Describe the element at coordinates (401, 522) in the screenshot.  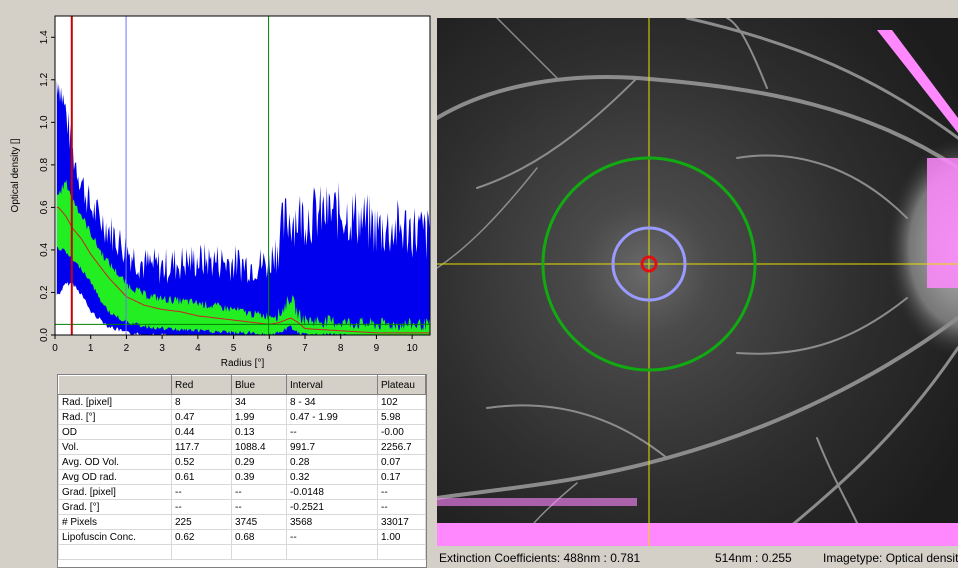
I see `table-cell: 33017` at that location.